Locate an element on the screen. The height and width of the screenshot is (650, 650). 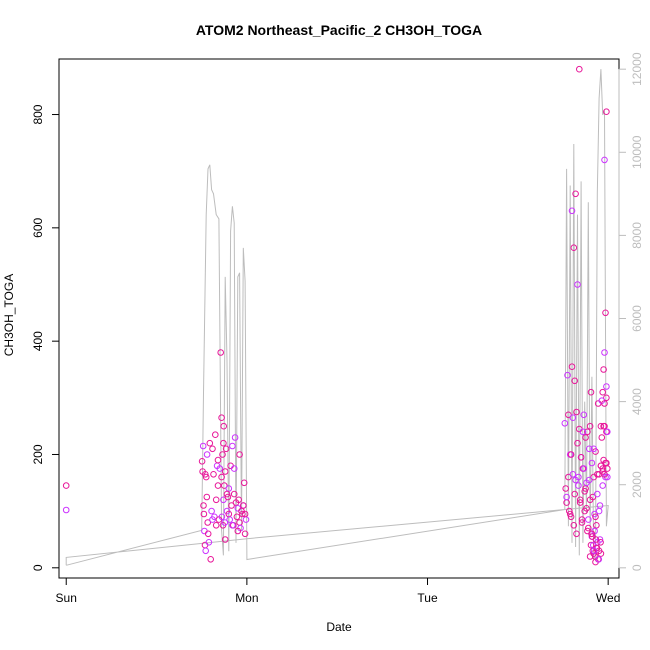
x-axis-label: Date is located at coordinates (339, 627).